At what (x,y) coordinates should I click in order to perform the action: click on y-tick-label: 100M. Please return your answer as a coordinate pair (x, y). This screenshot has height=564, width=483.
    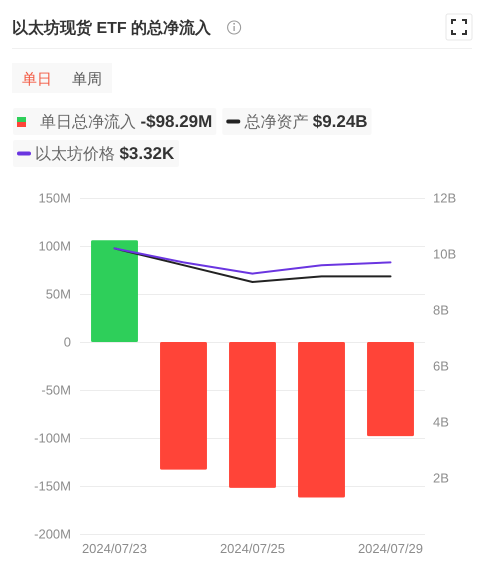
    Looking at the image, I should click on (54, 246).